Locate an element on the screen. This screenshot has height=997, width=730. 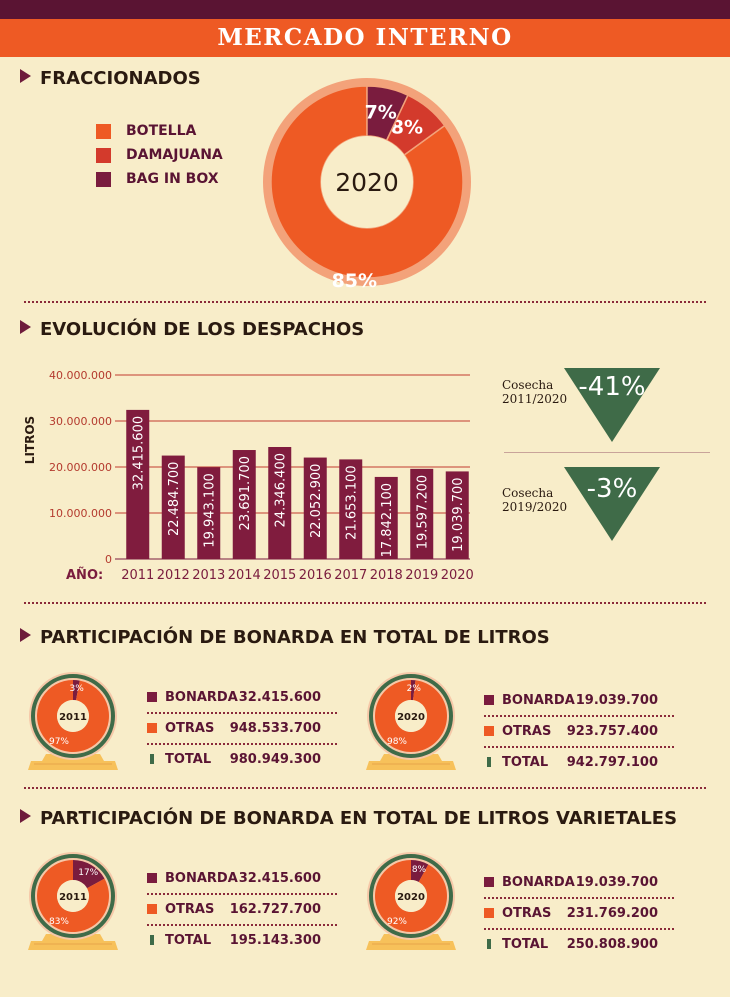
bonarda-percent: 3% is located at coordinates (76, 689).